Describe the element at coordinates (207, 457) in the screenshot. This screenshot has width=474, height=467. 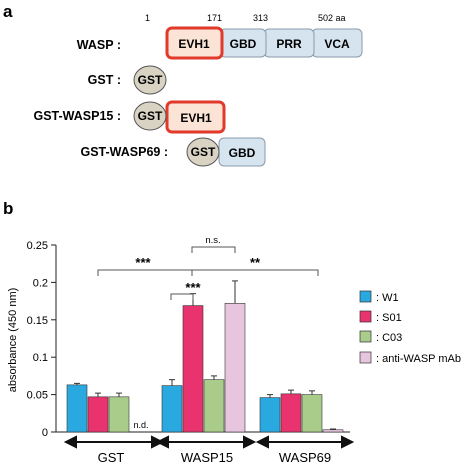
I see `category-label-wasp15: WASP15` at that location.